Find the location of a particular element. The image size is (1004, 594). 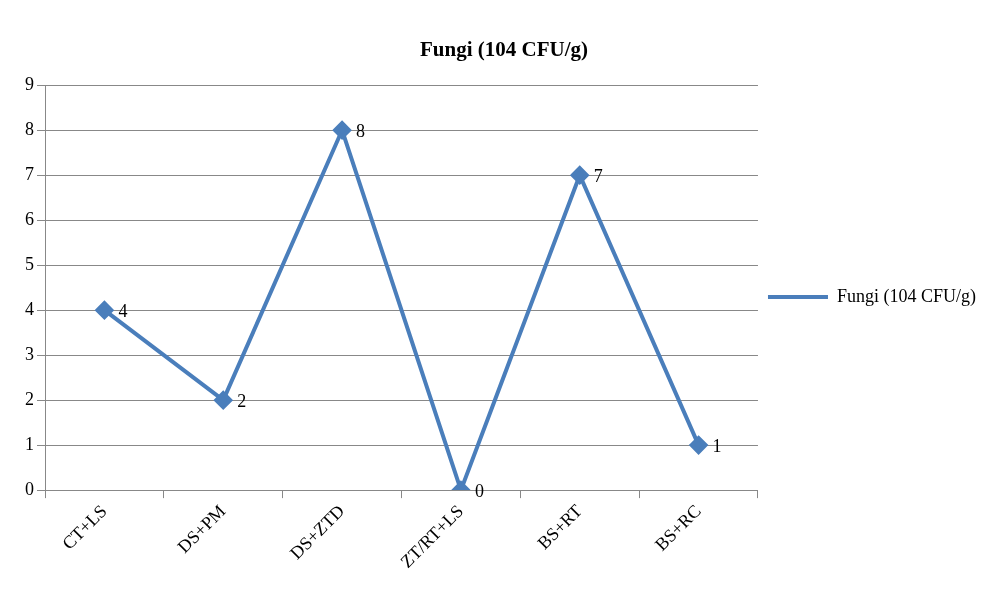

data-label: 0 is located at coordinates (479, 490).